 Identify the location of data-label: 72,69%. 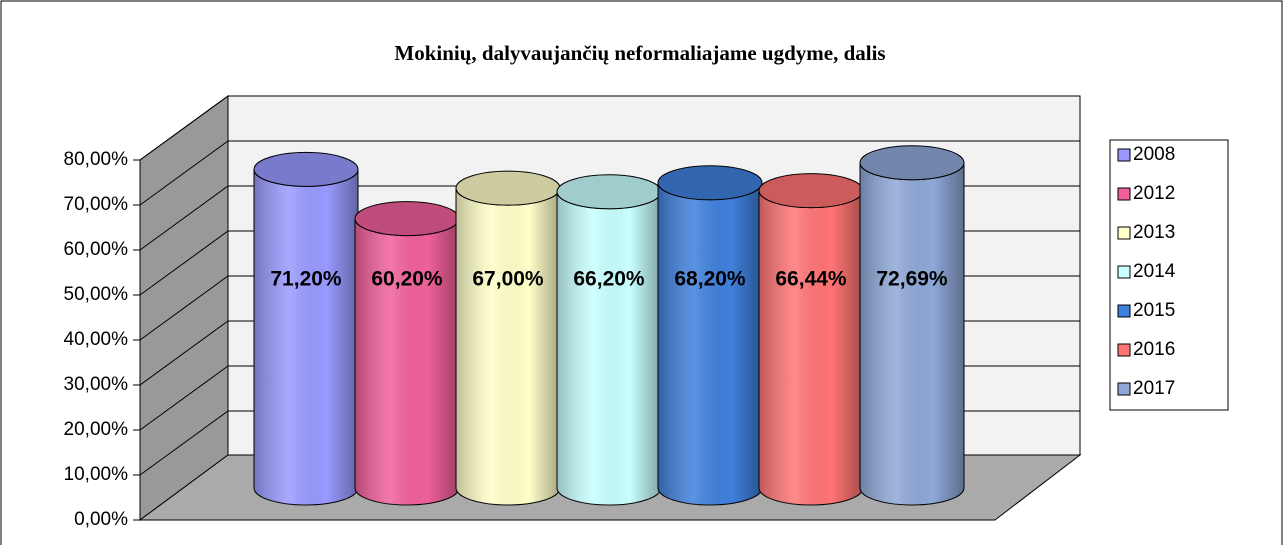
(912, 279).